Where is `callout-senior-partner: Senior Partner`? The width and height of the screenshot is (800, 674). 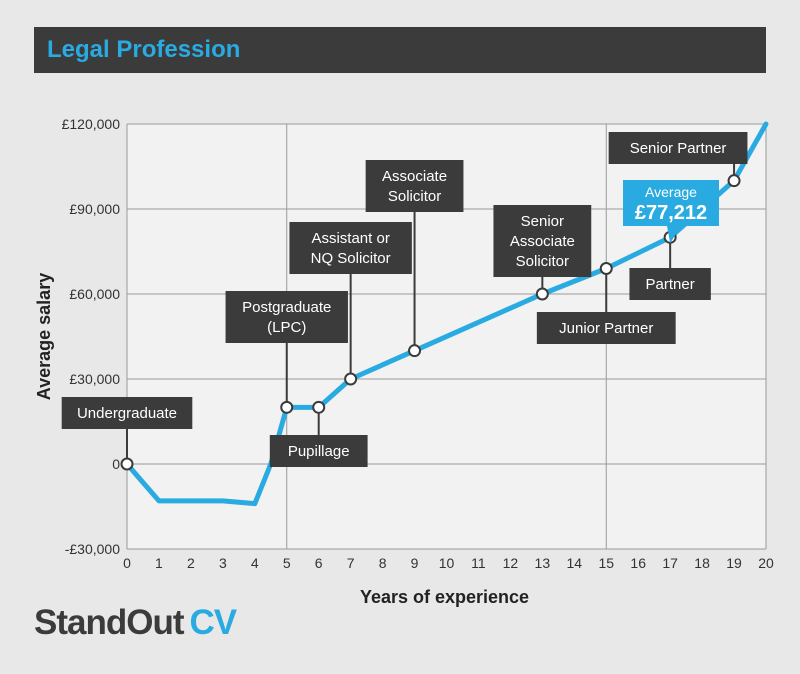 callout-senior-partner: Senior Partner is located at coordinates (678, 148).